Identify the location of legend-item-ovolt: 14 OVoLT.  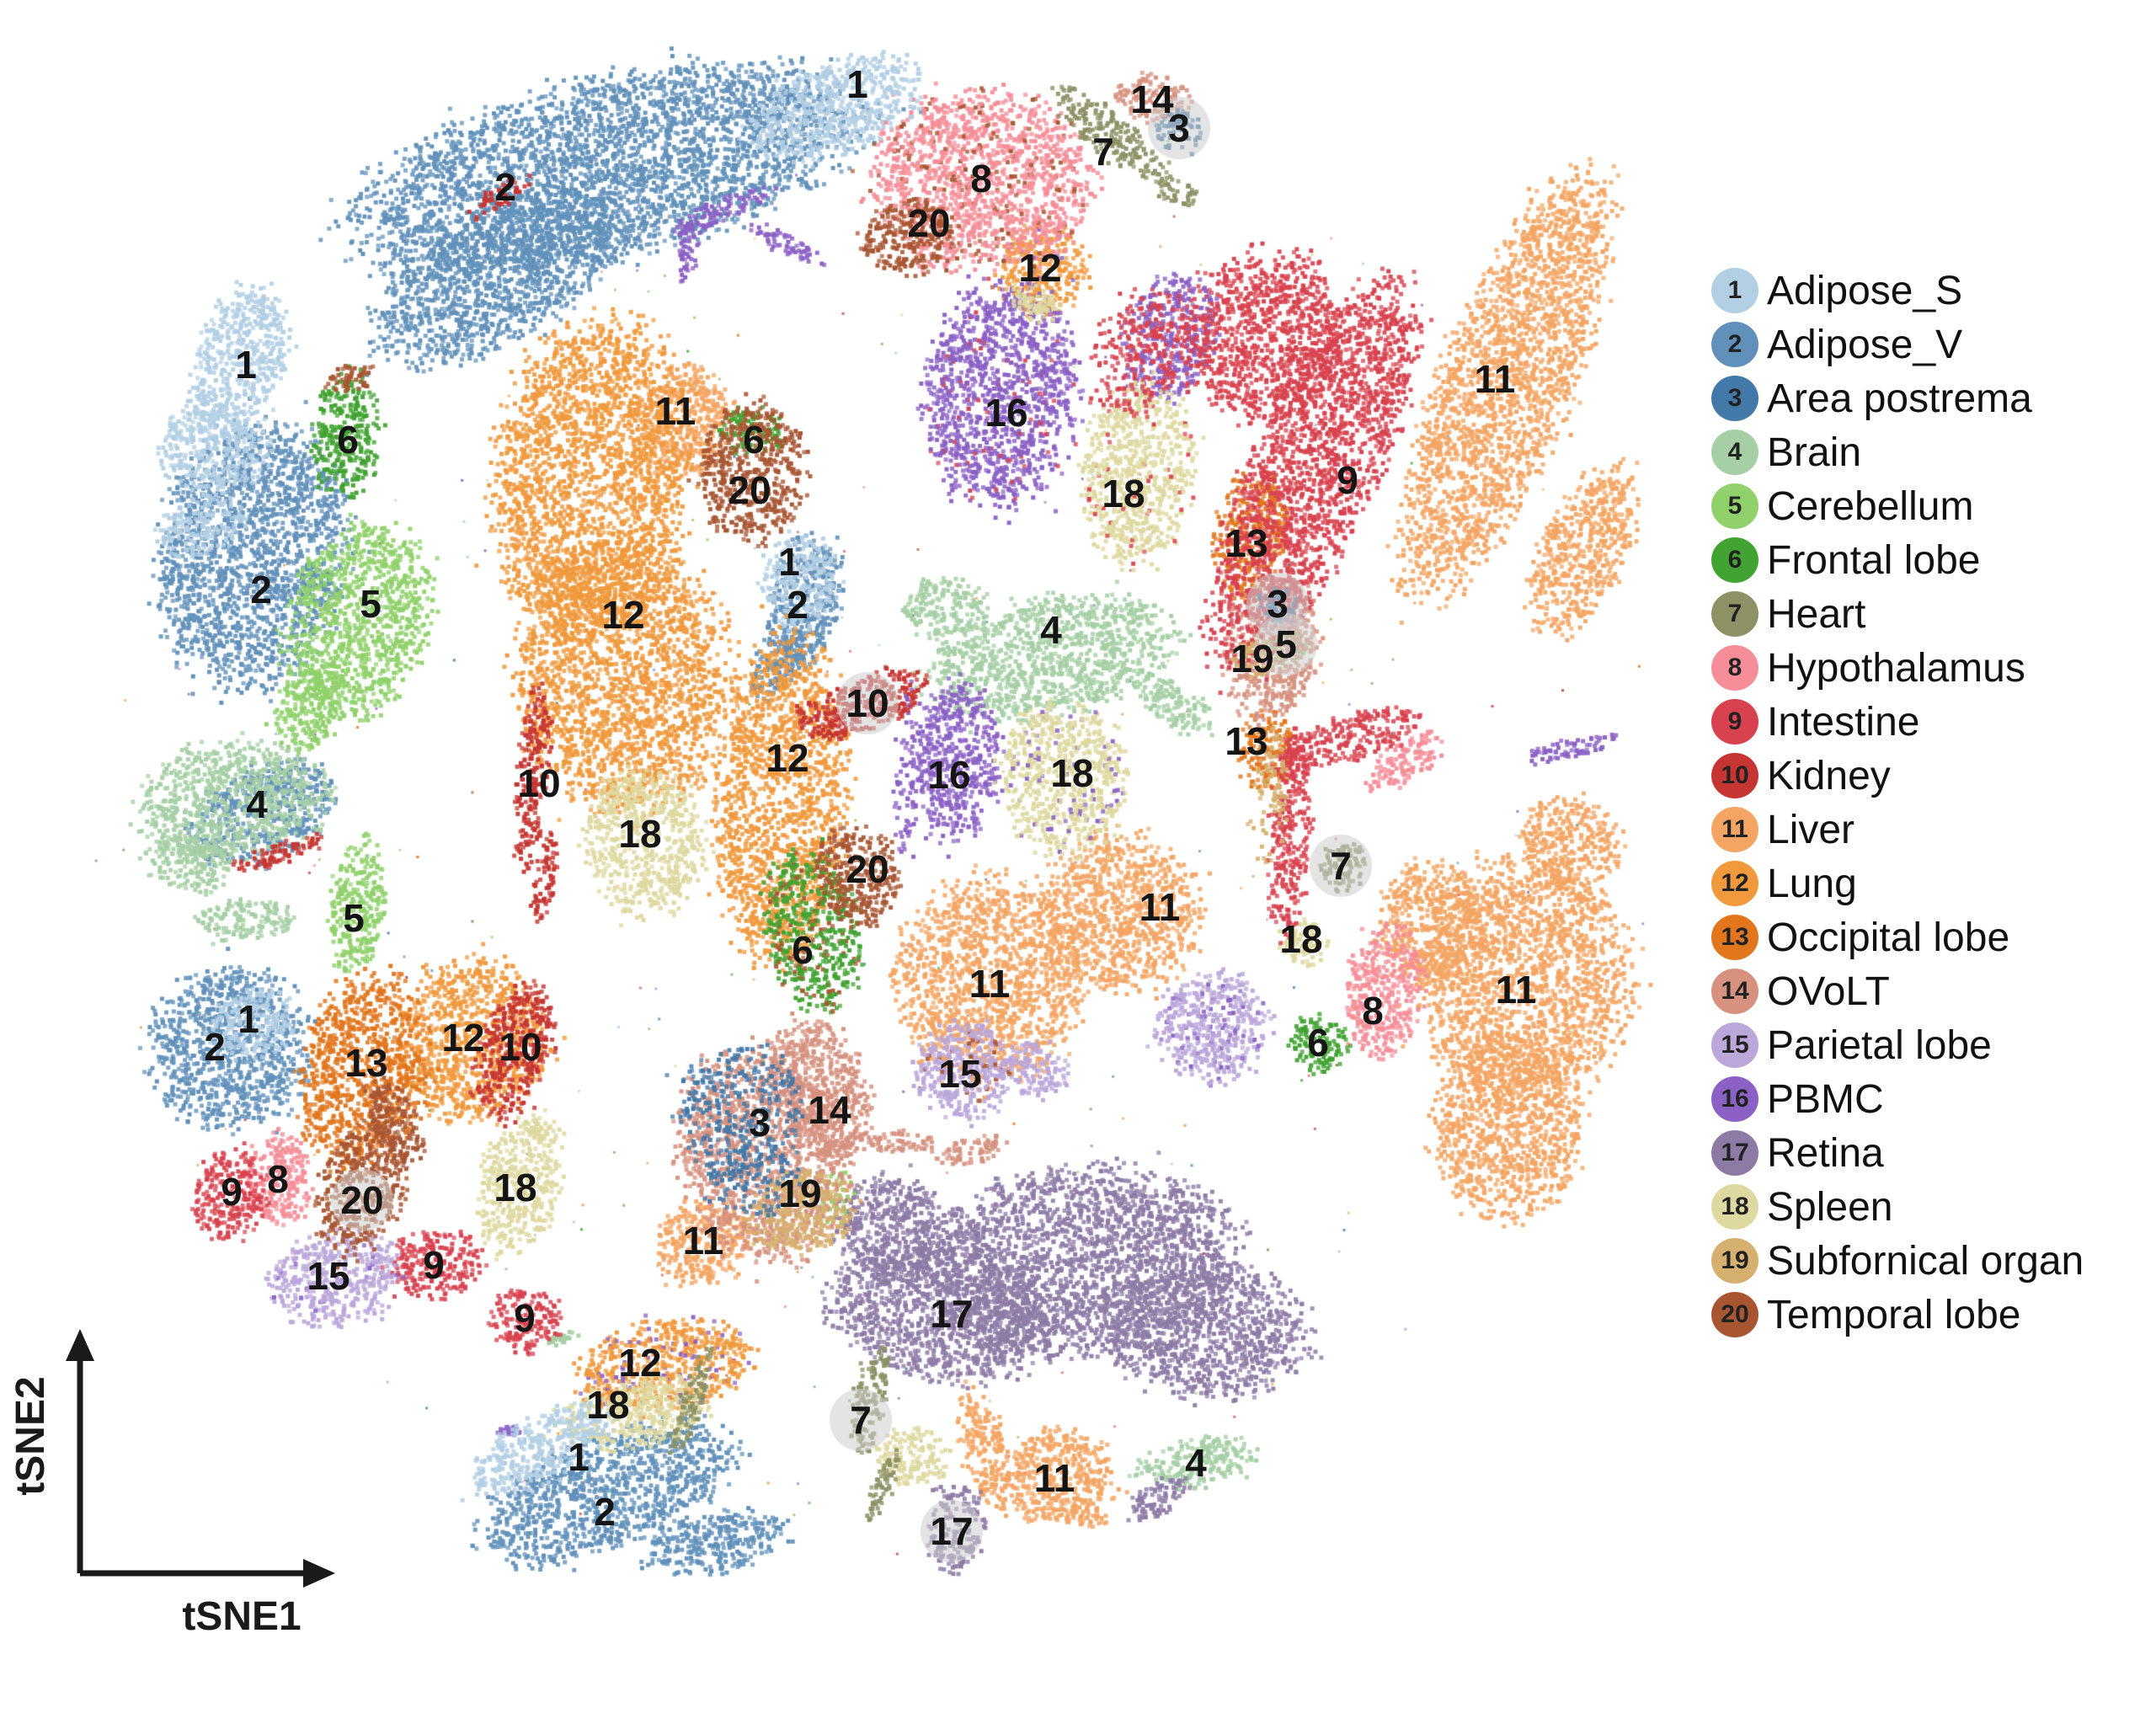
(1898, 991).